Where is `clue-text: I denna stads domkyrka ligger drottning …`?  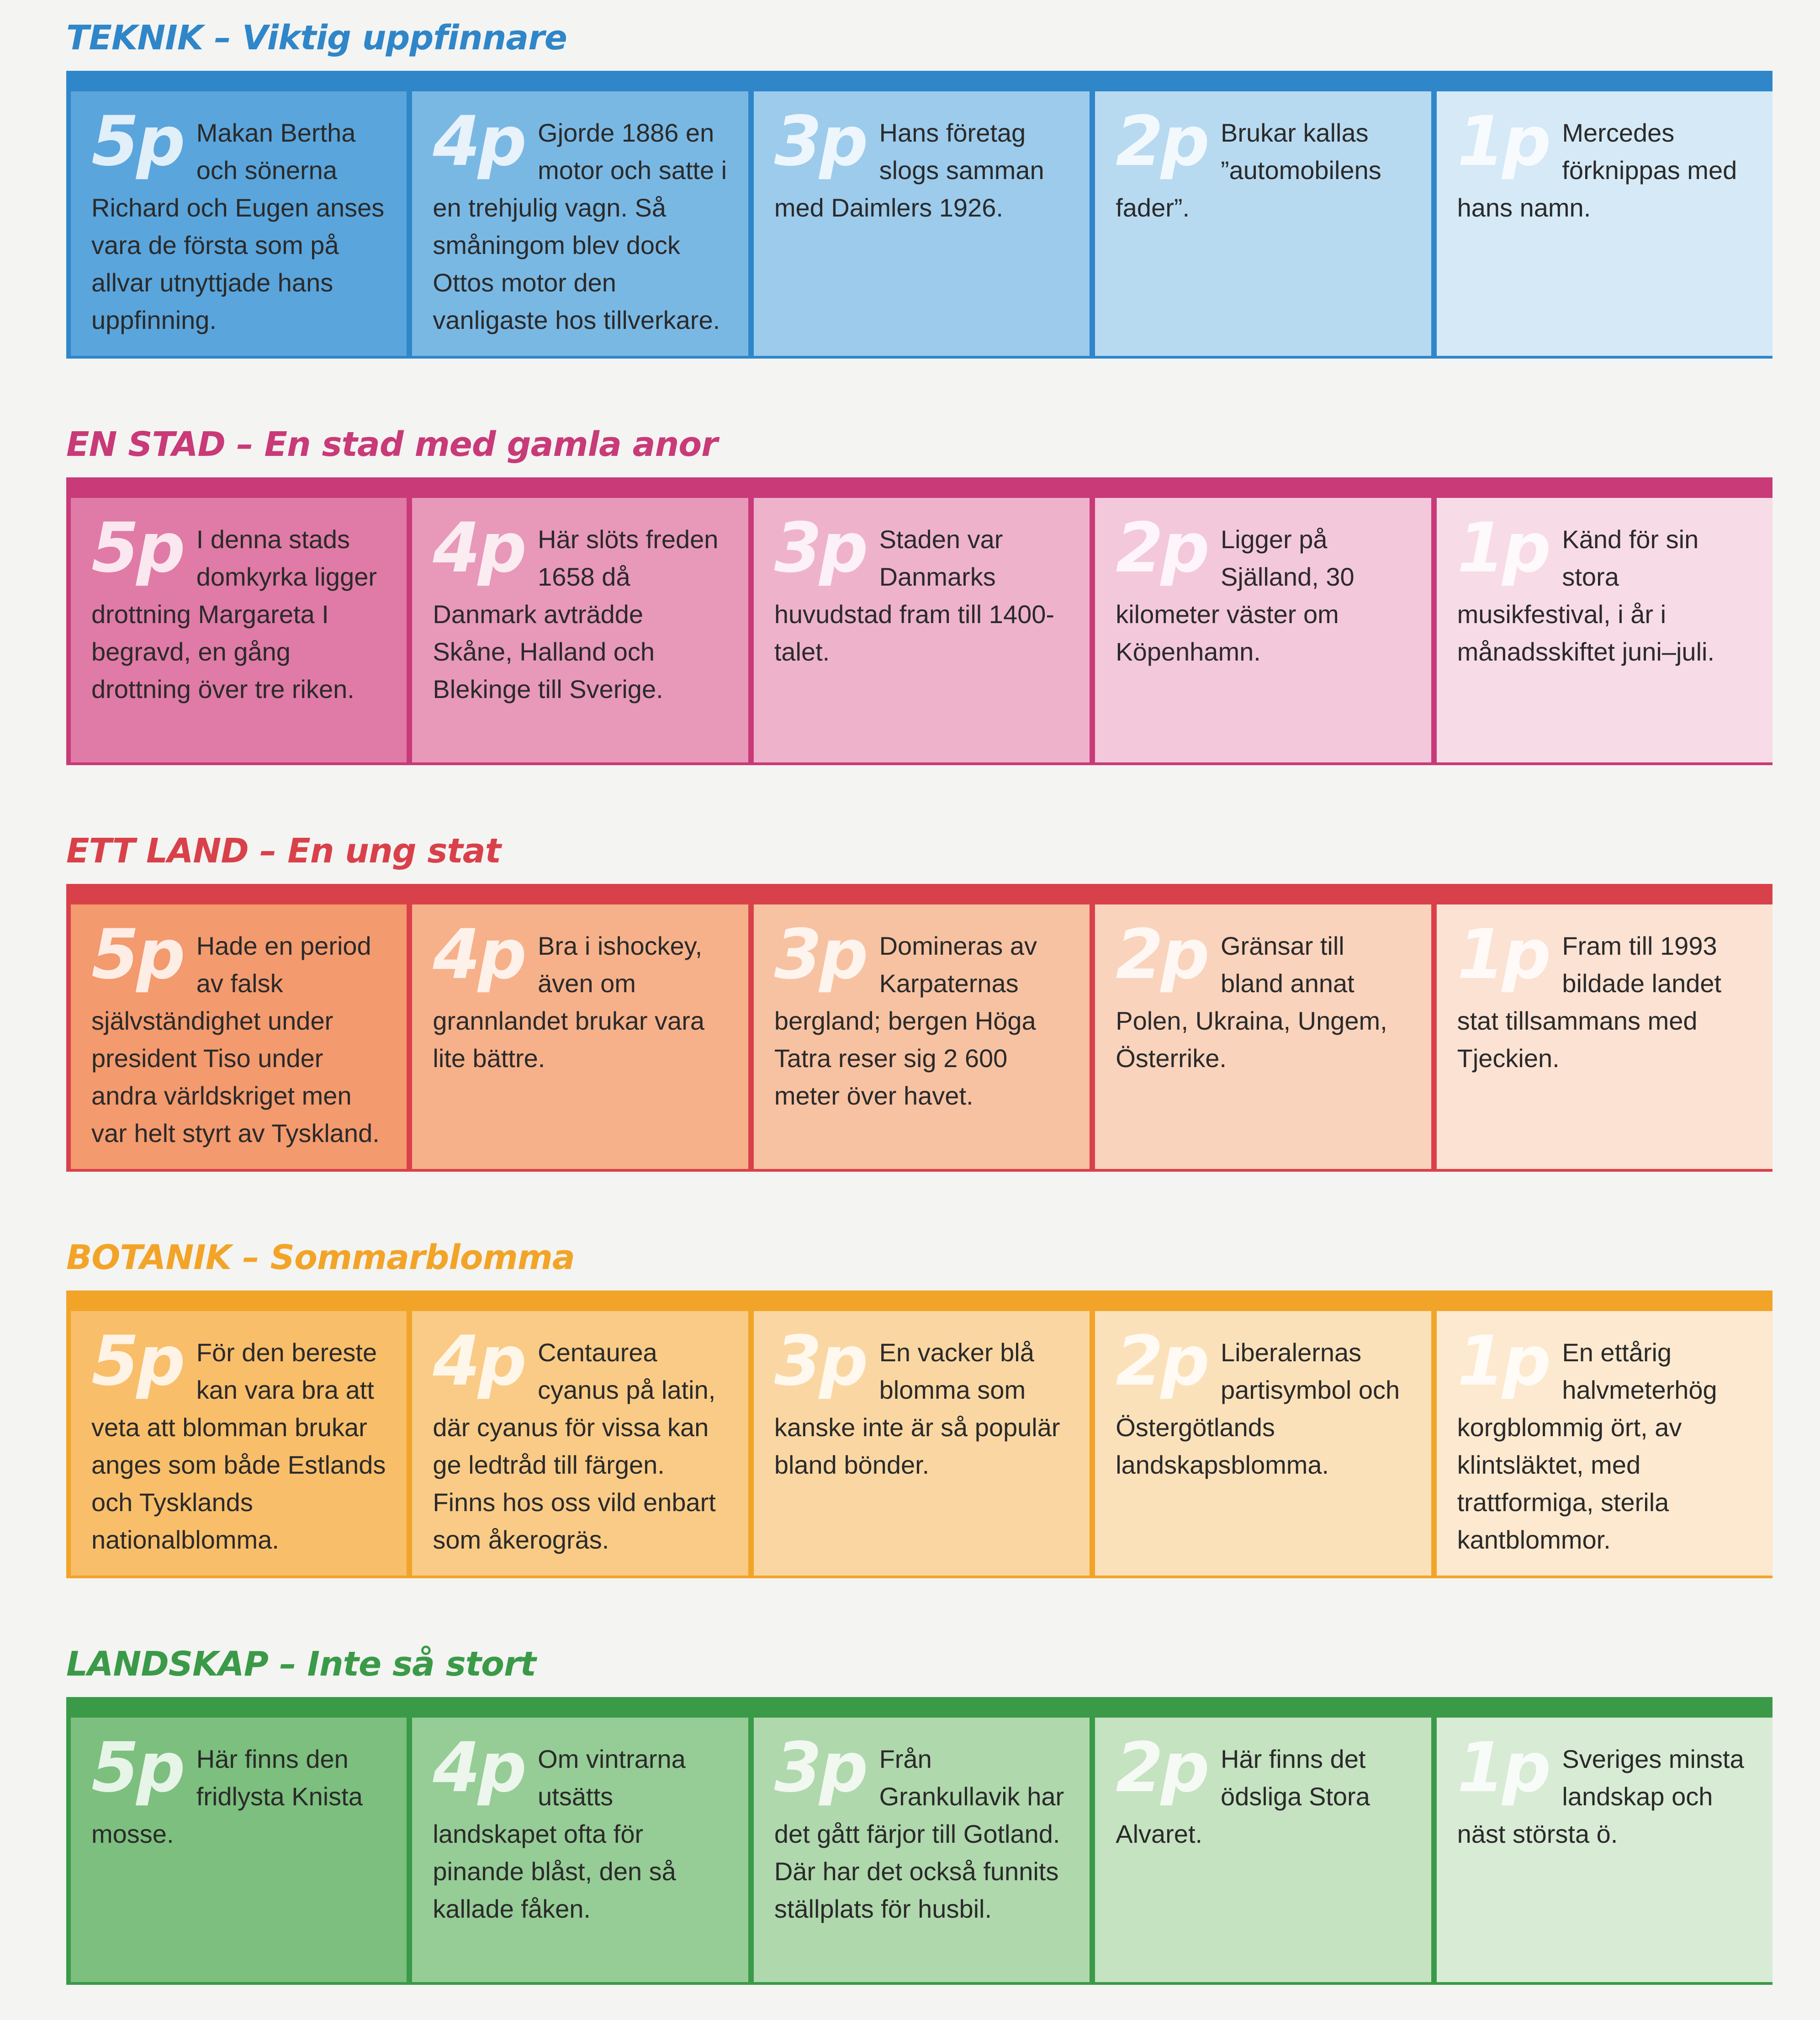
clue-text: I denna stads domkyrka ligger drottning … is located at coordinates (234, 614).